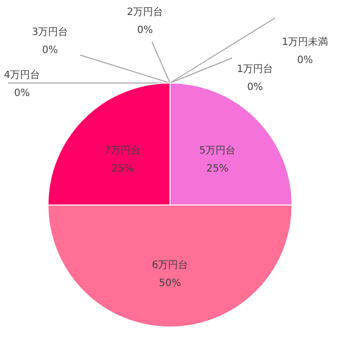 The image size is (353, 358). I want to click on category-label: 1万円未満, so click(305, 42).